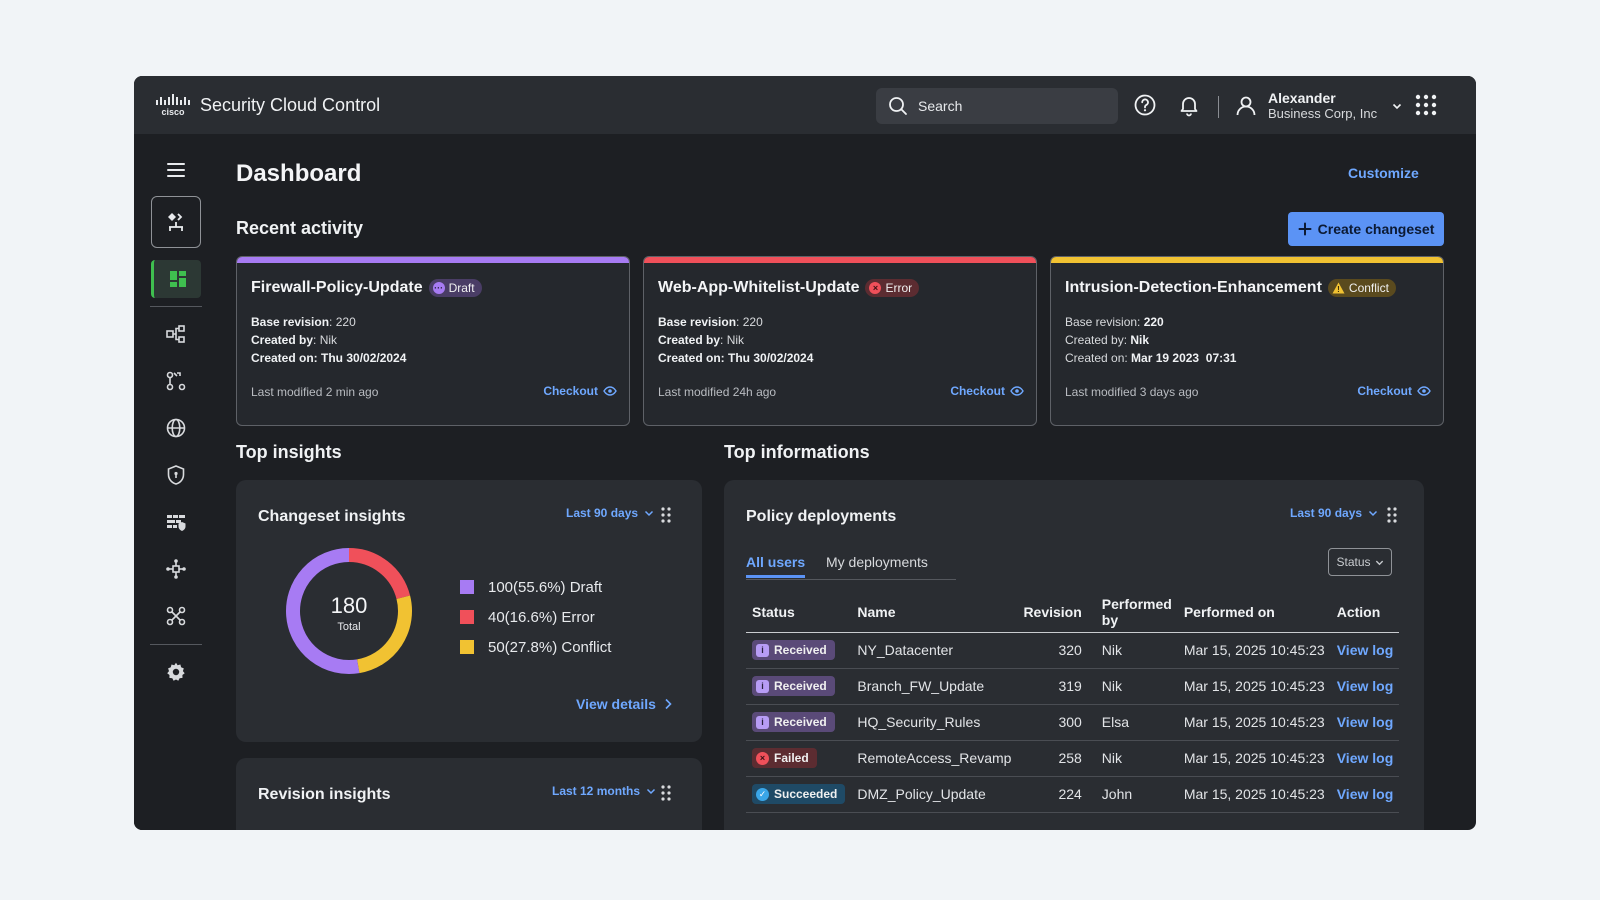  I want to click on sidebar-item-global, so click(176, 428).